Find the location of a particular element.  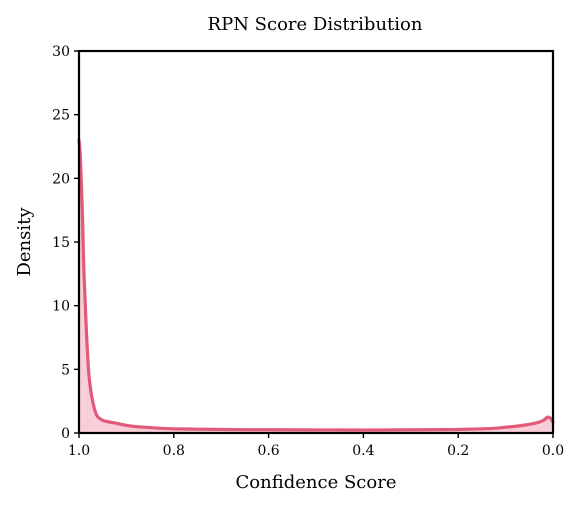

y-tick-label: 15 is located at coordinates (61, 243).